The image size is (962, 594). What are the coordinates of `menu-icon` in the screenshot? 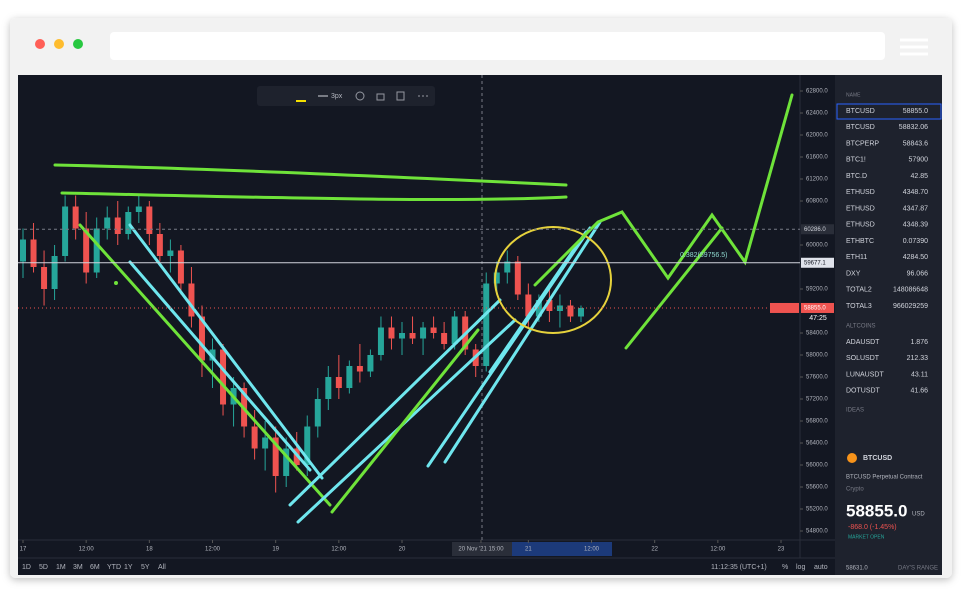 It's located at (914, 47).